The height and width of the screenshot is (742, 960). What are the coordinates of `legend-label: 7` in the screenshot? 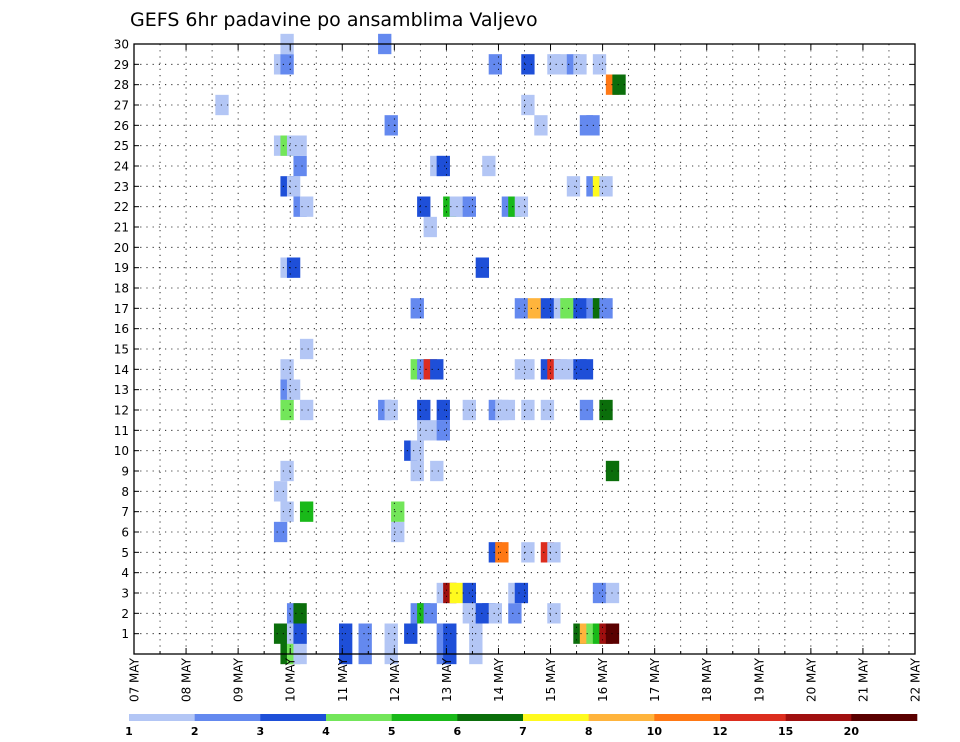 It's located at (523, 731).